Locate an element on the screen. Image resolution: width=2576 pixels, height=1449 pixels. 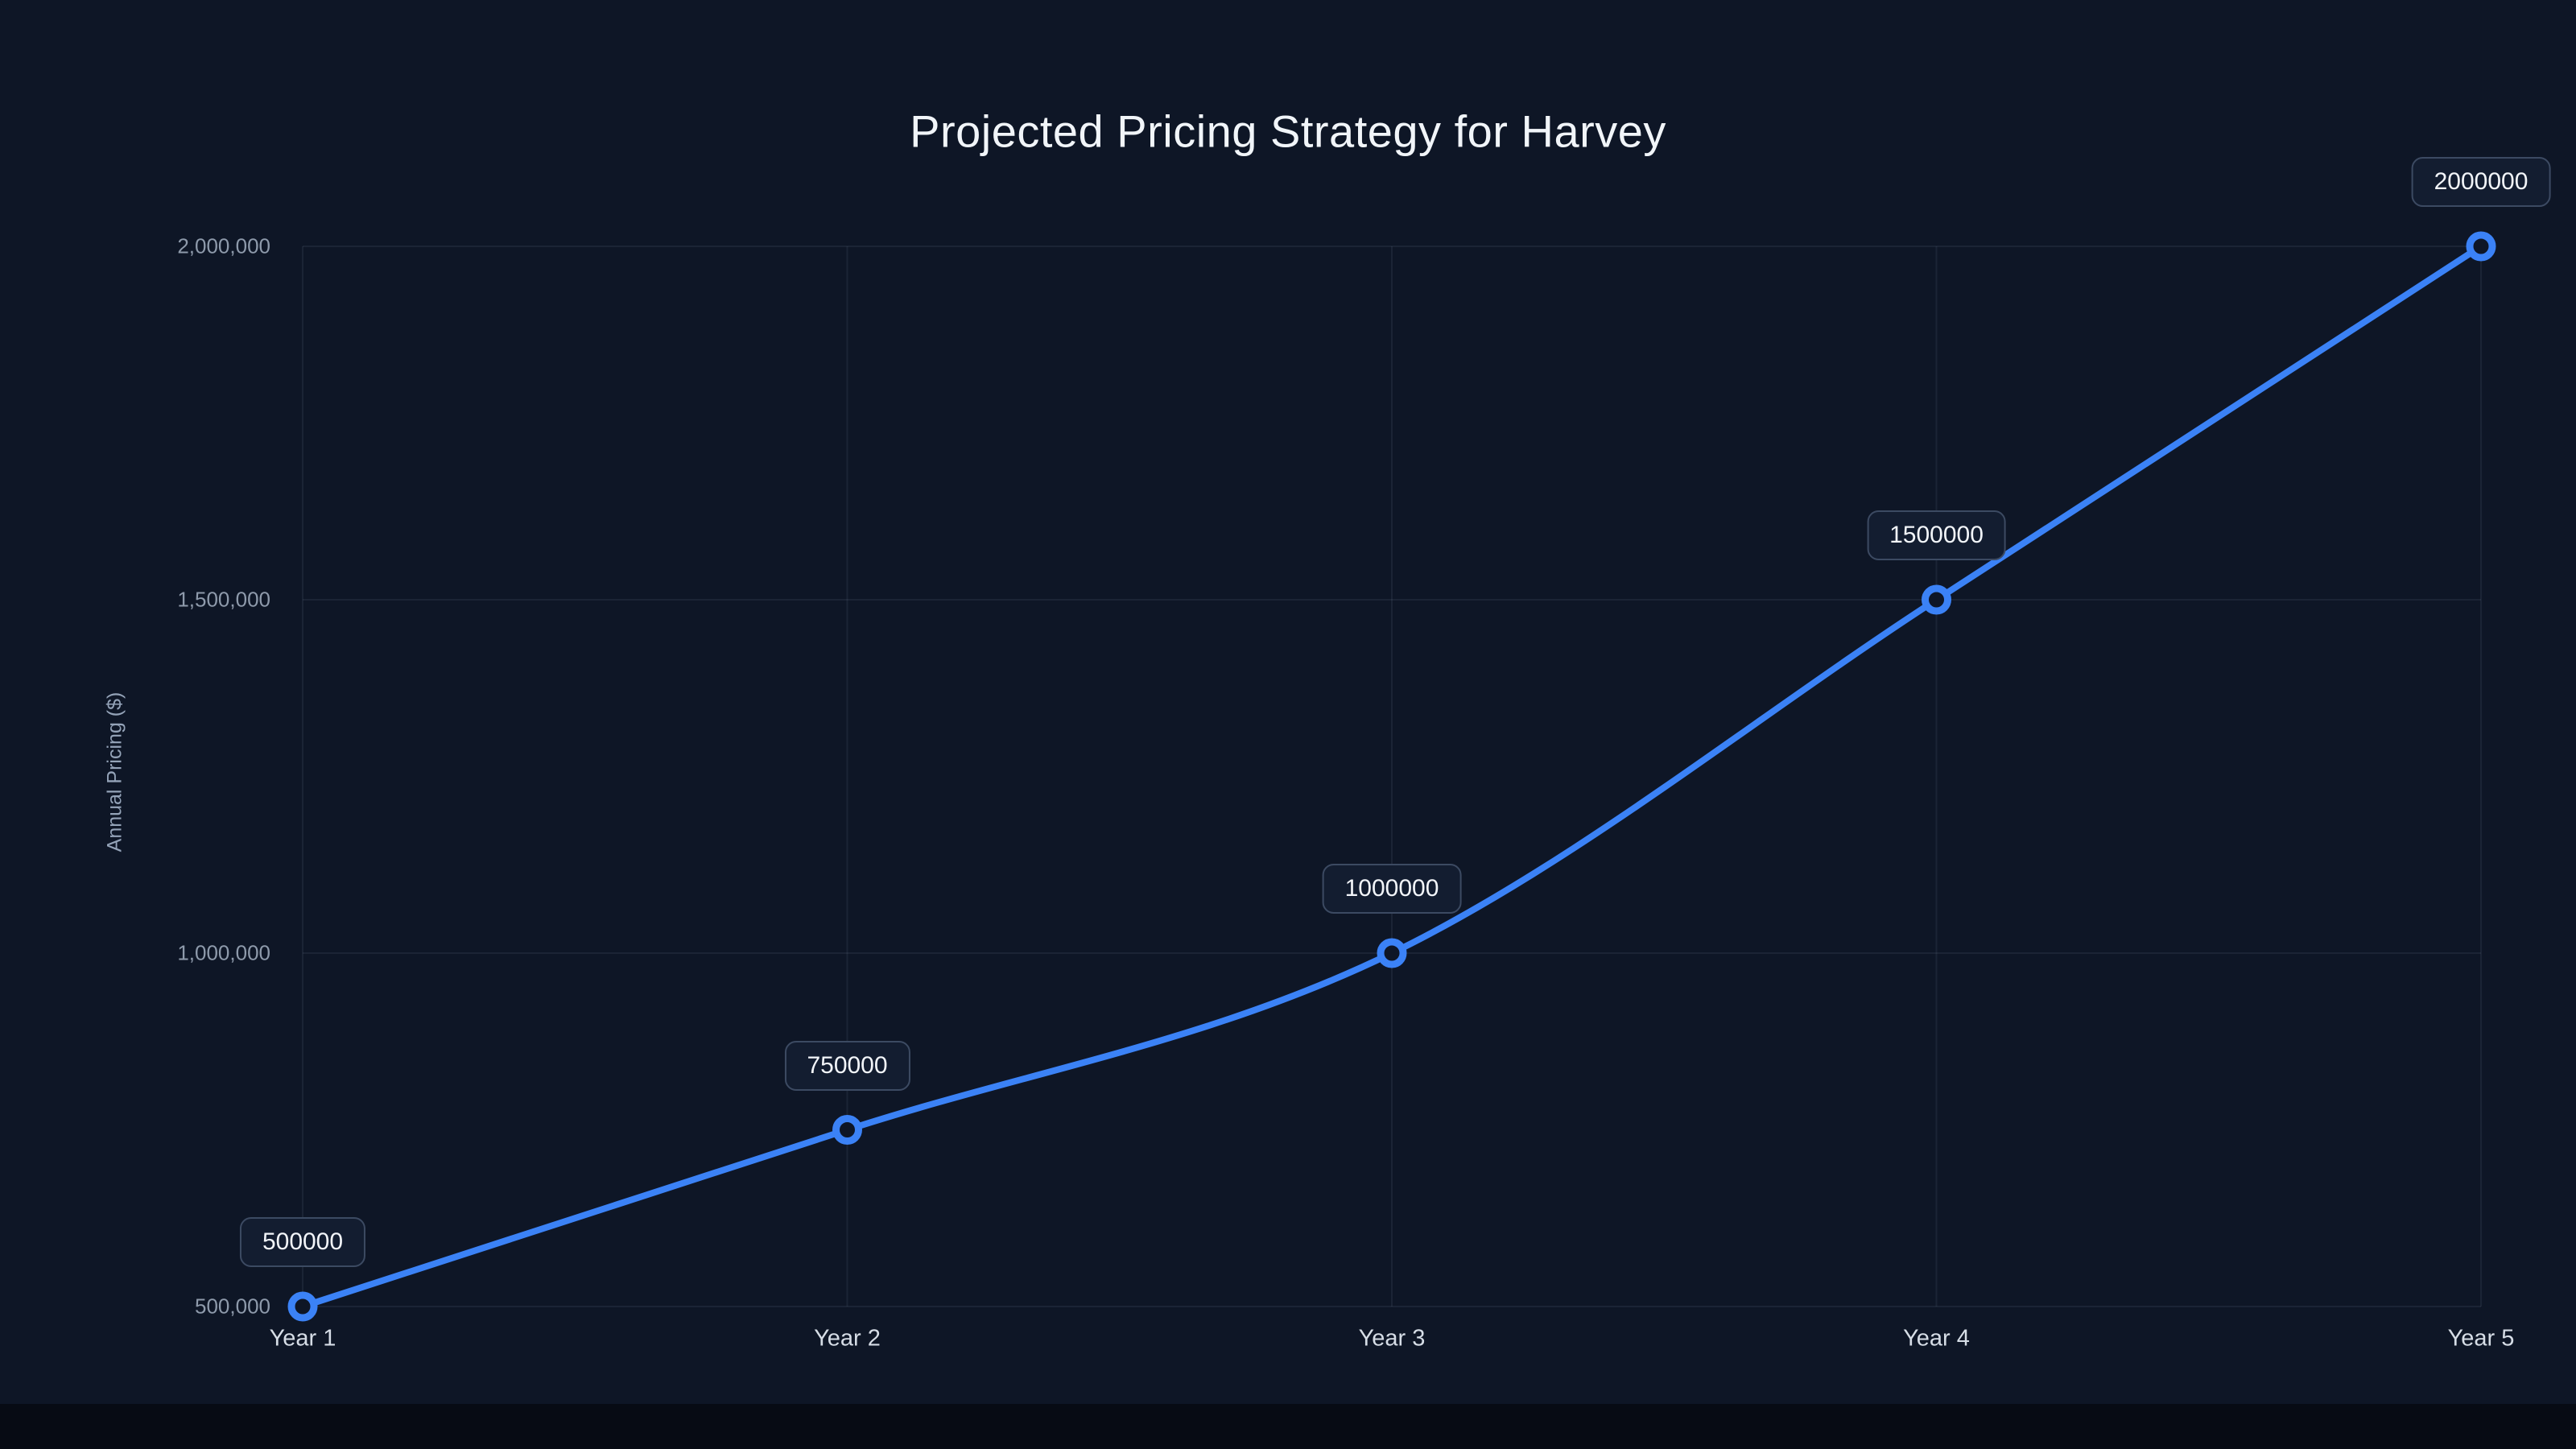
chart-title: Projected Pricing Strategy for Harvey is located at coordinates (1288, 131).